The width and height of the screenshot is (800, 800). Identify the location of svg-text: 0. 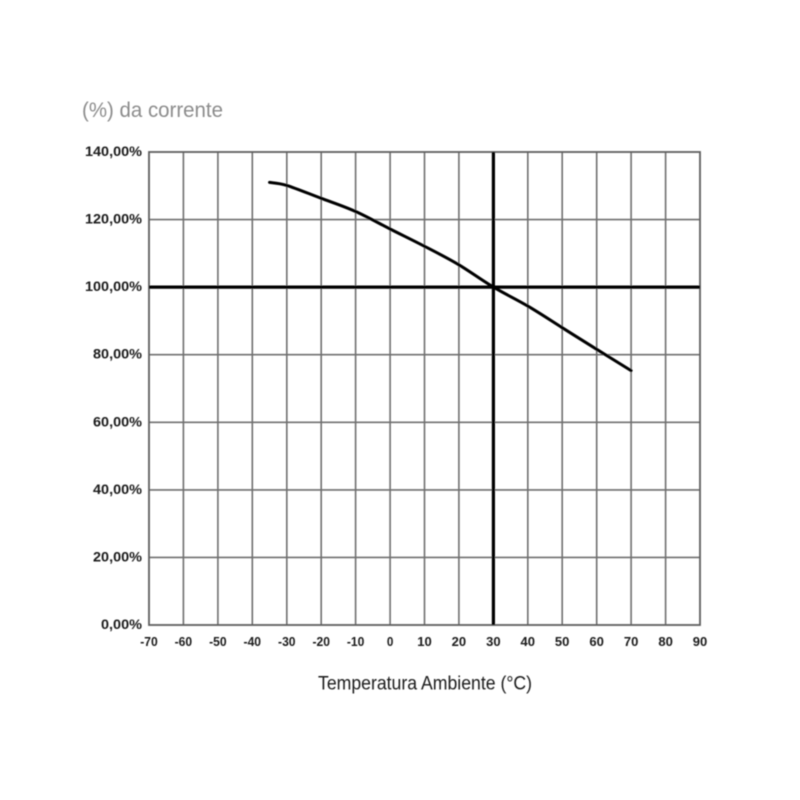
(390, 641).